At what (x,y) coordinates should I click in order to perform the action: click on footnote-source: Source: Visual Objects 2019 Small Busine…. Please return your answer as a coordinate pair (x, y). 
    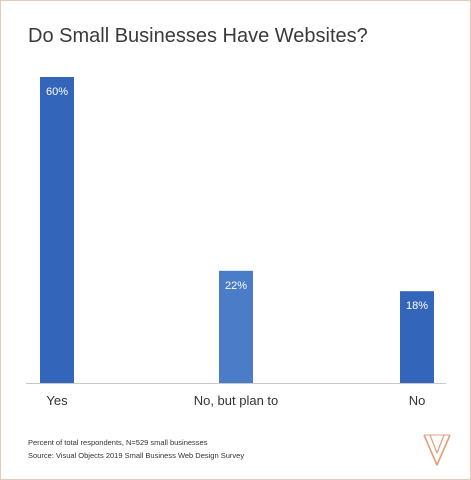
    Looking at the image, I should click on (136, 455).